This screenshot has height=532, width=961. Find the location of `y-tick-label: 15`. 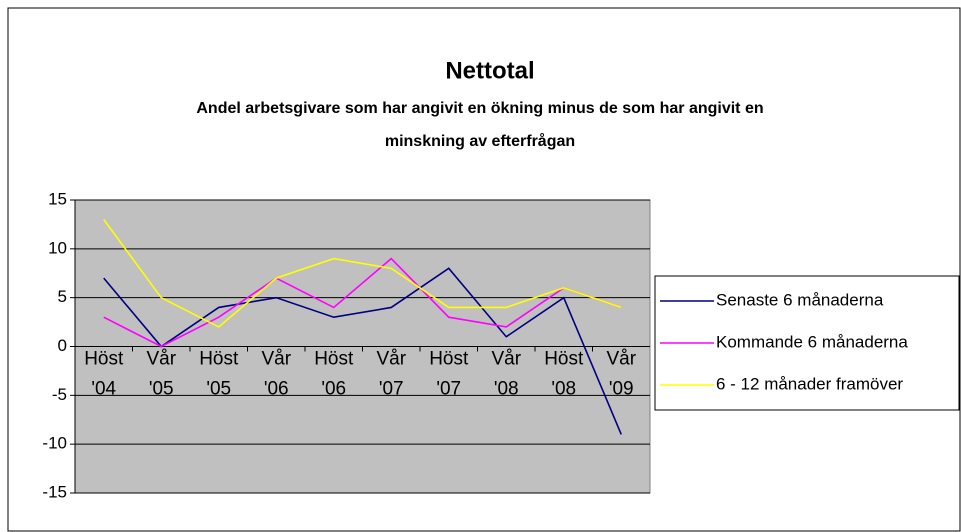

y-tick-label: 15 is located at coordinates (57, 198).